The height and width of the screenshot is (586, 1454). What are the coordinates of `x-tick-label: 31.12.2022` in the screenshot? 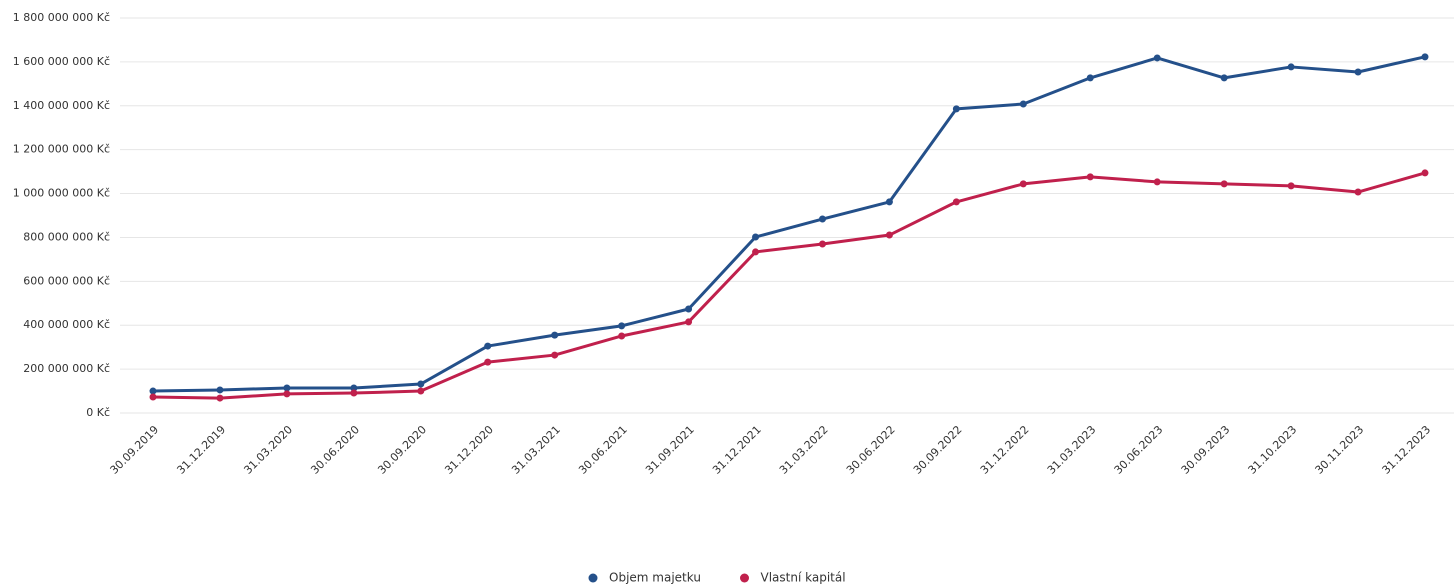 It's located at (1005, 450).